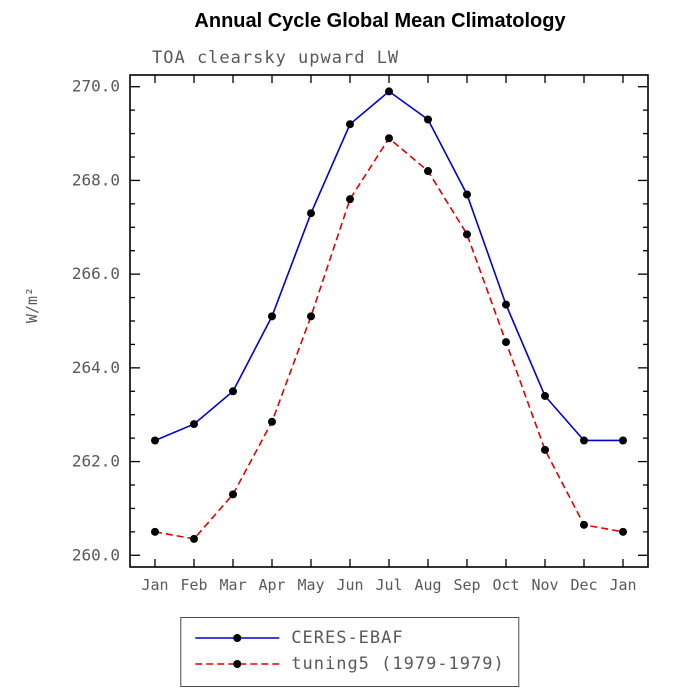  Describe the element at coordinates (388, 585) in the screenshot. I see `x-tick-label: Jul` at that location.